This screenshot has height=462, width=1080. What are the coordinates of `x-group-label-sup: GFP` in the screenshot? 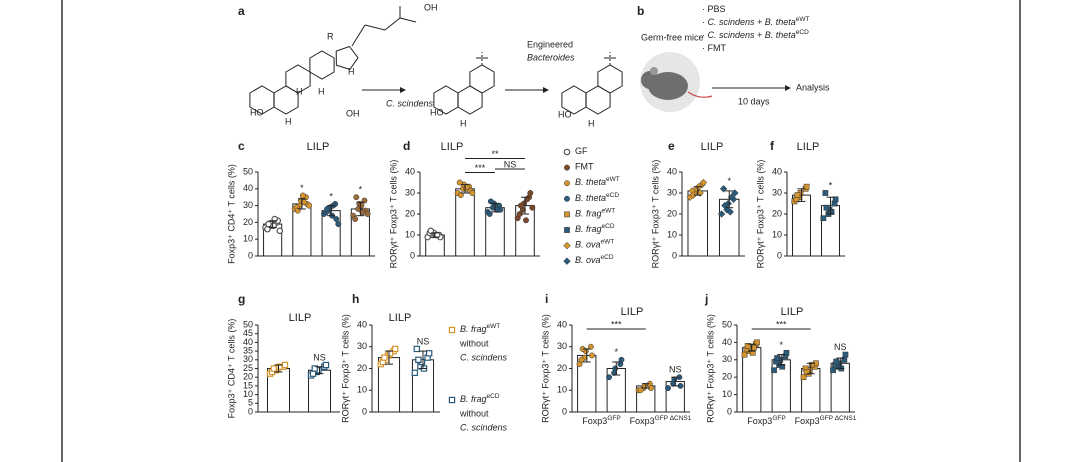 It's located at (613, 418).